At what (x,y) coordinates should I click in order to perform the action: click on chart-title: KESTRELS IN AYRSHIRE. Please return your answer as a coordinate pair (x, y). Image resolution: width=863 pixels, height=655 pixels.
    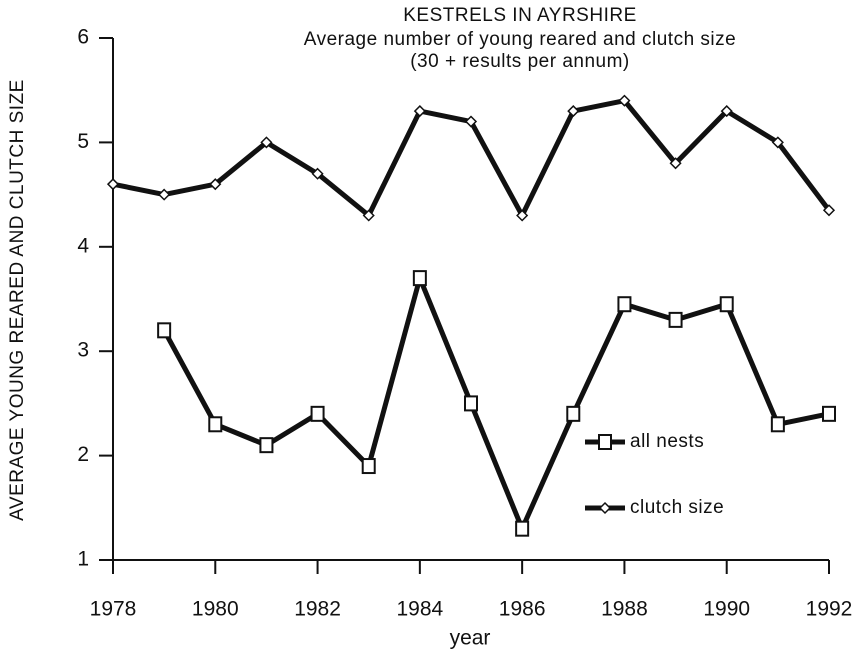
    Looking at the image, I should click on (520, 15).